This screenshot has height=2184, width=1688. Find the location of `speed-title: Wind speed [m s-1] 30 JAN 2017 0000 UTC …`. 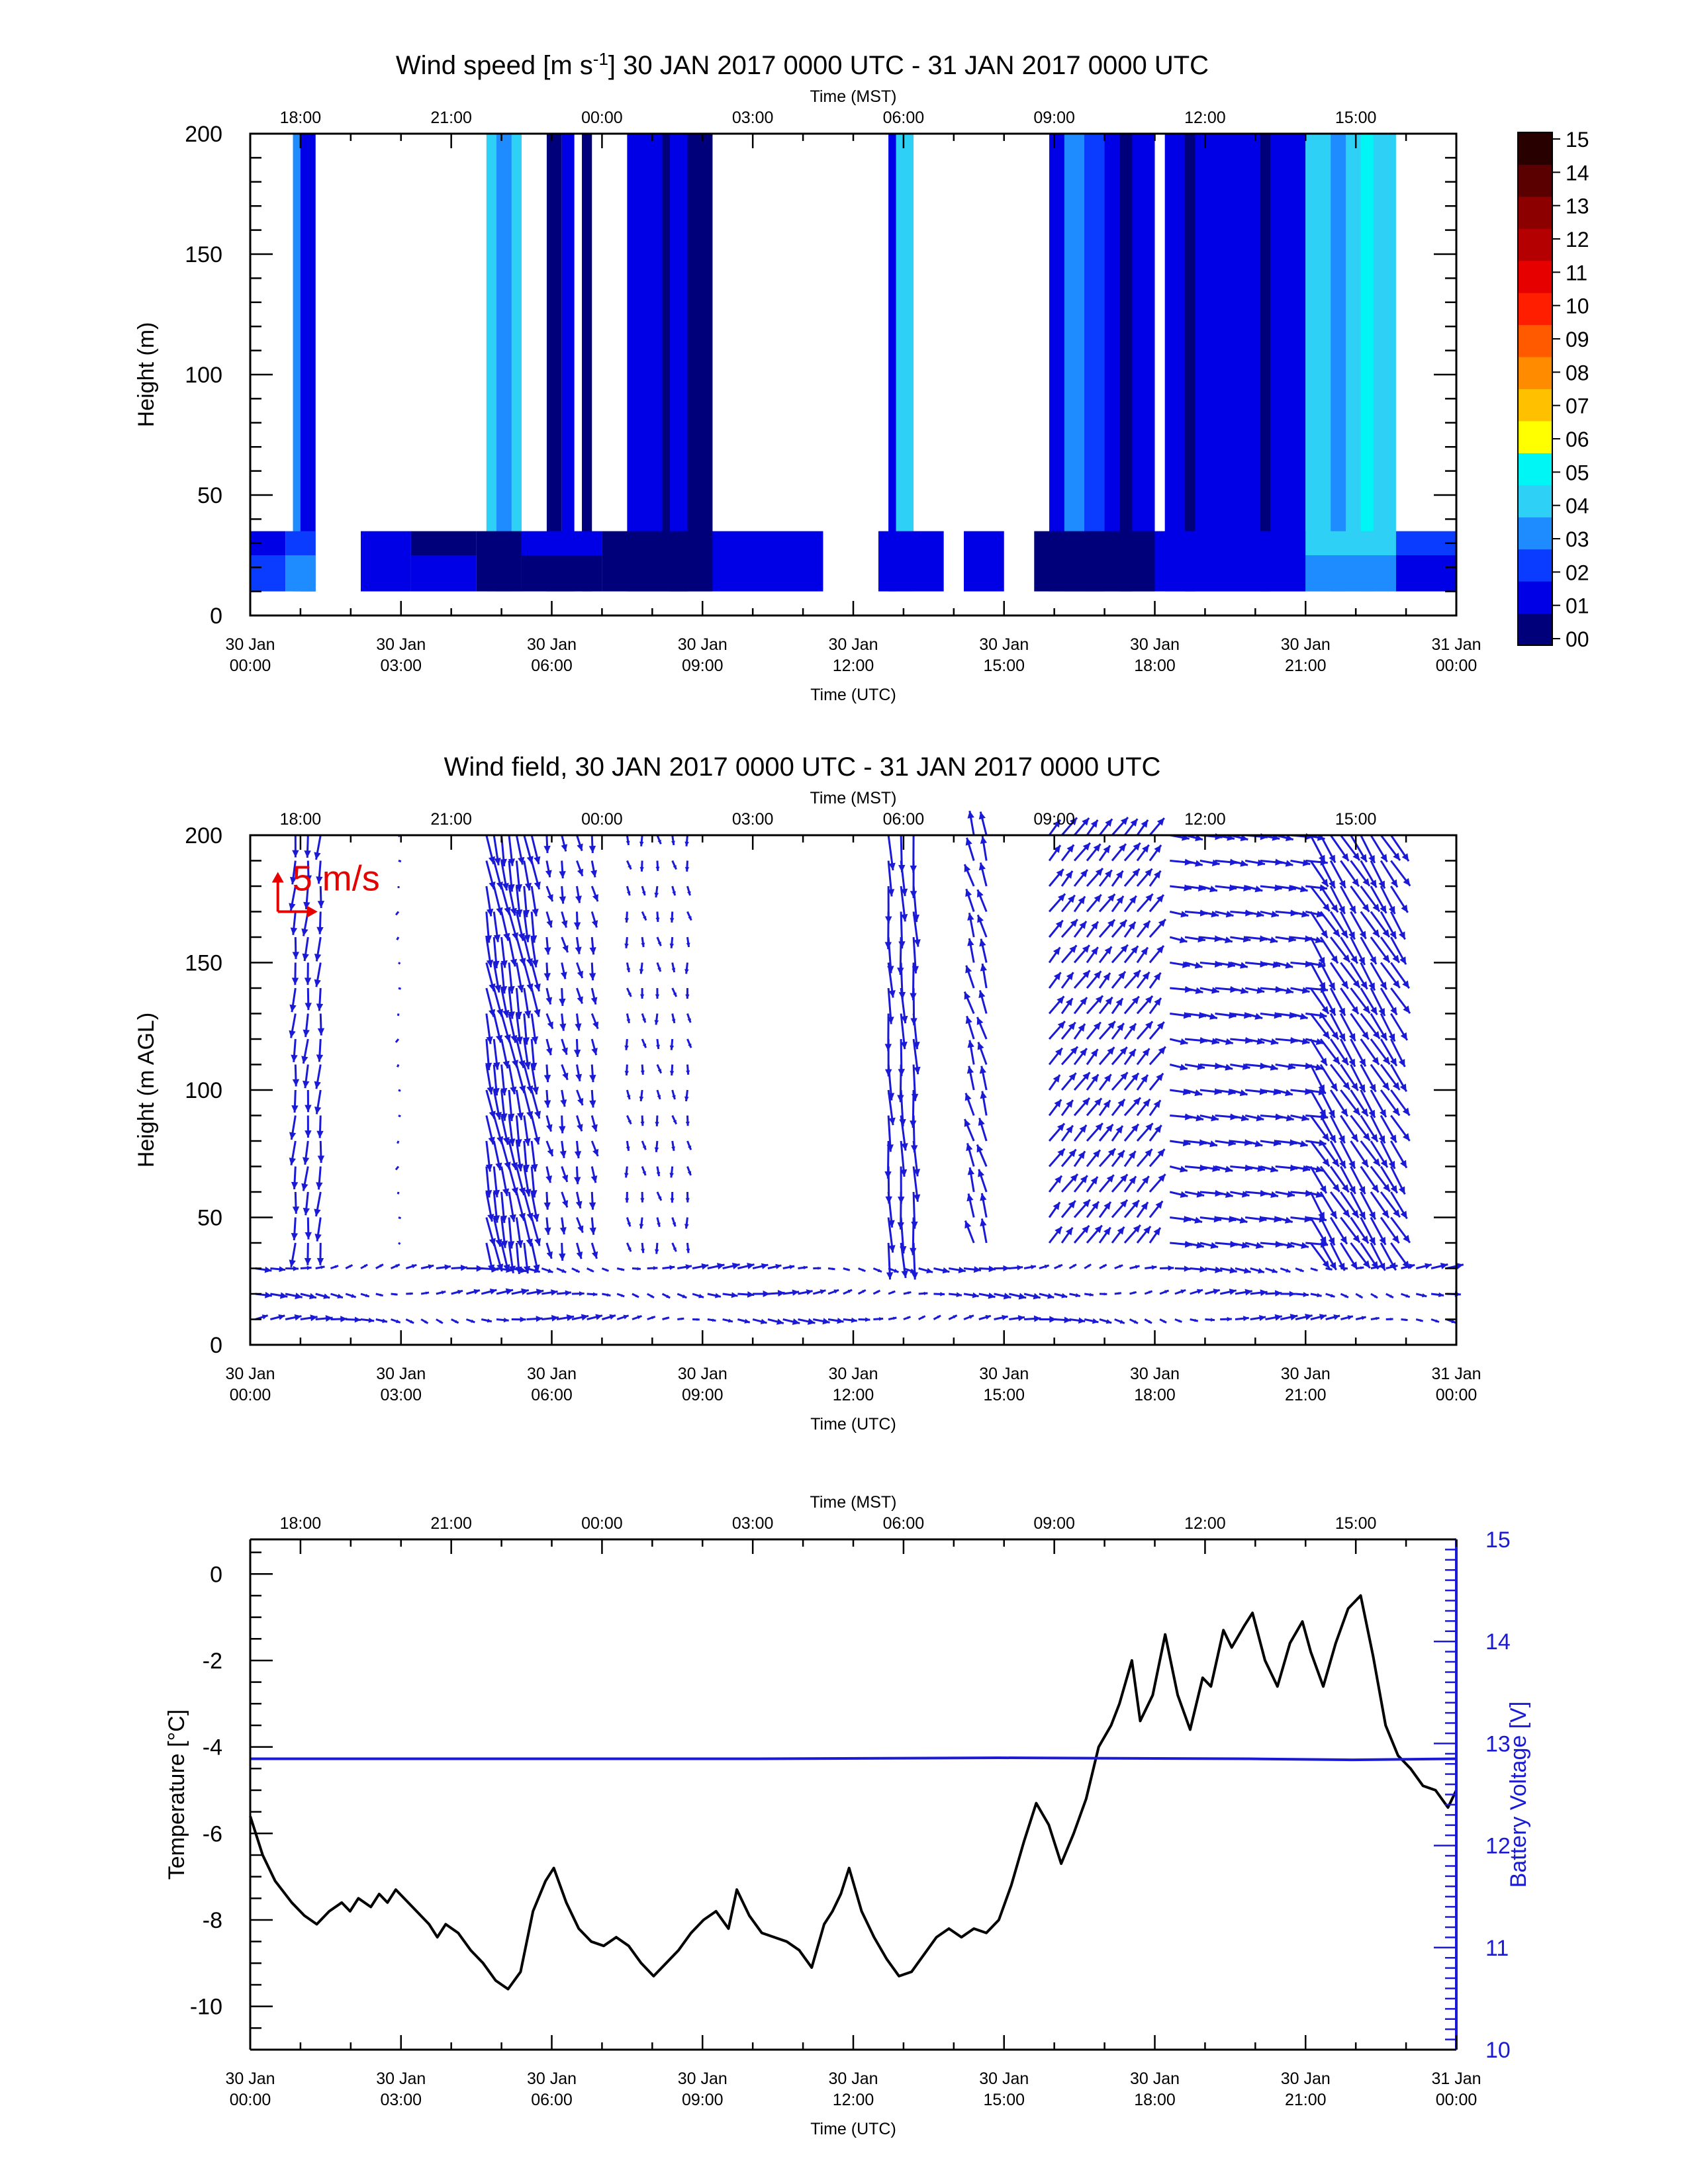

speed-title: Wind speed [m s-1] 30 JAN 2017 0000 UTC … is located at coordinates (802, 64).